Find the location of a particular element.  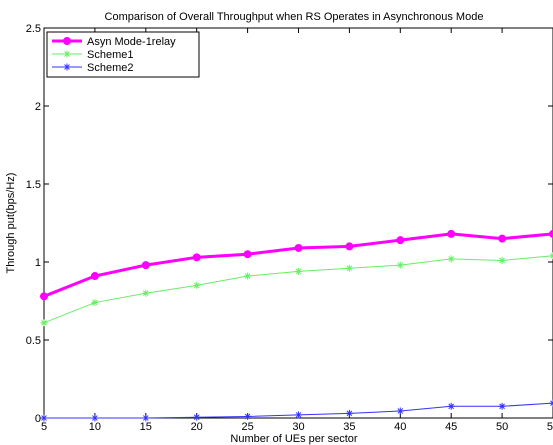

legend-item-3-point is located at coordinates (67, 67).